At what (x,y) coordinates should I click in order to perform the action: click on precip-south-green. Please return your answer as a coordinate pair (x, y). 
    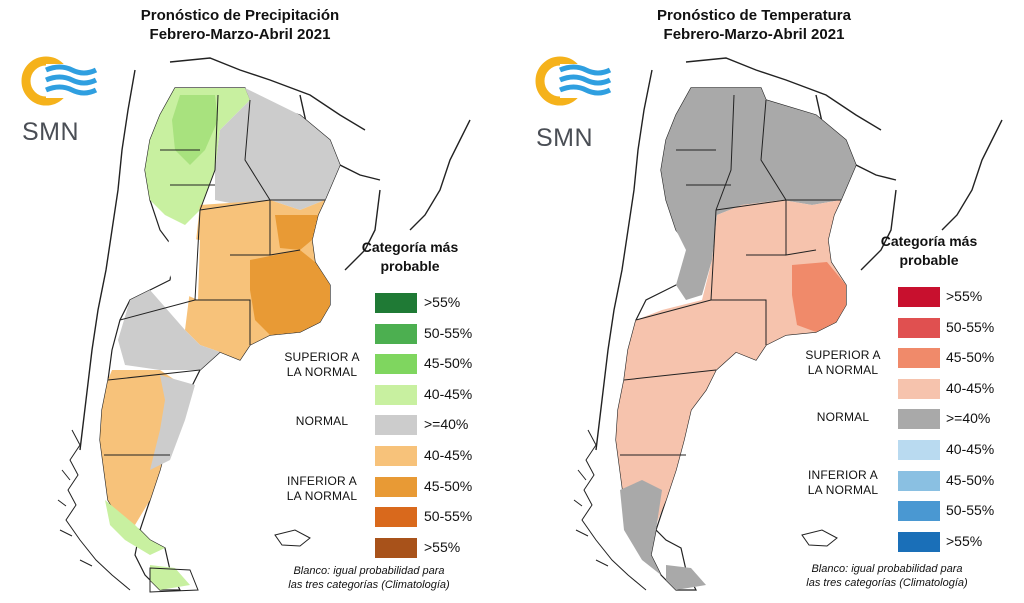
    Looking at the image, I should click on (135, 527).